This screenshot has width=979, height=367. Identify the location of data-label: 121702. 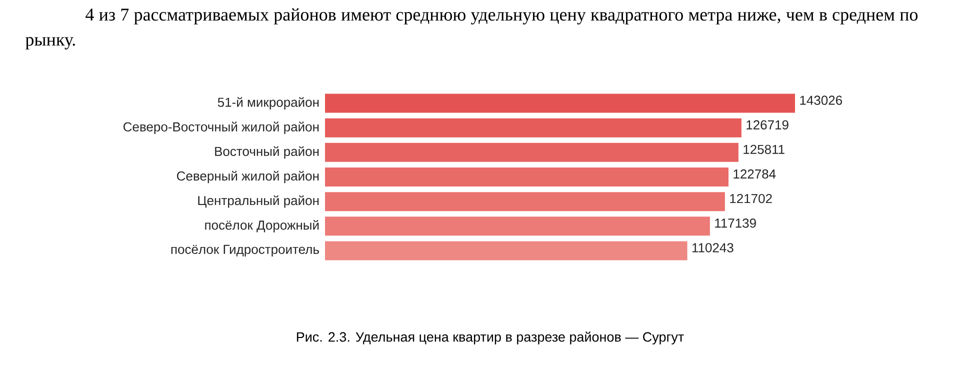
(751, 199).